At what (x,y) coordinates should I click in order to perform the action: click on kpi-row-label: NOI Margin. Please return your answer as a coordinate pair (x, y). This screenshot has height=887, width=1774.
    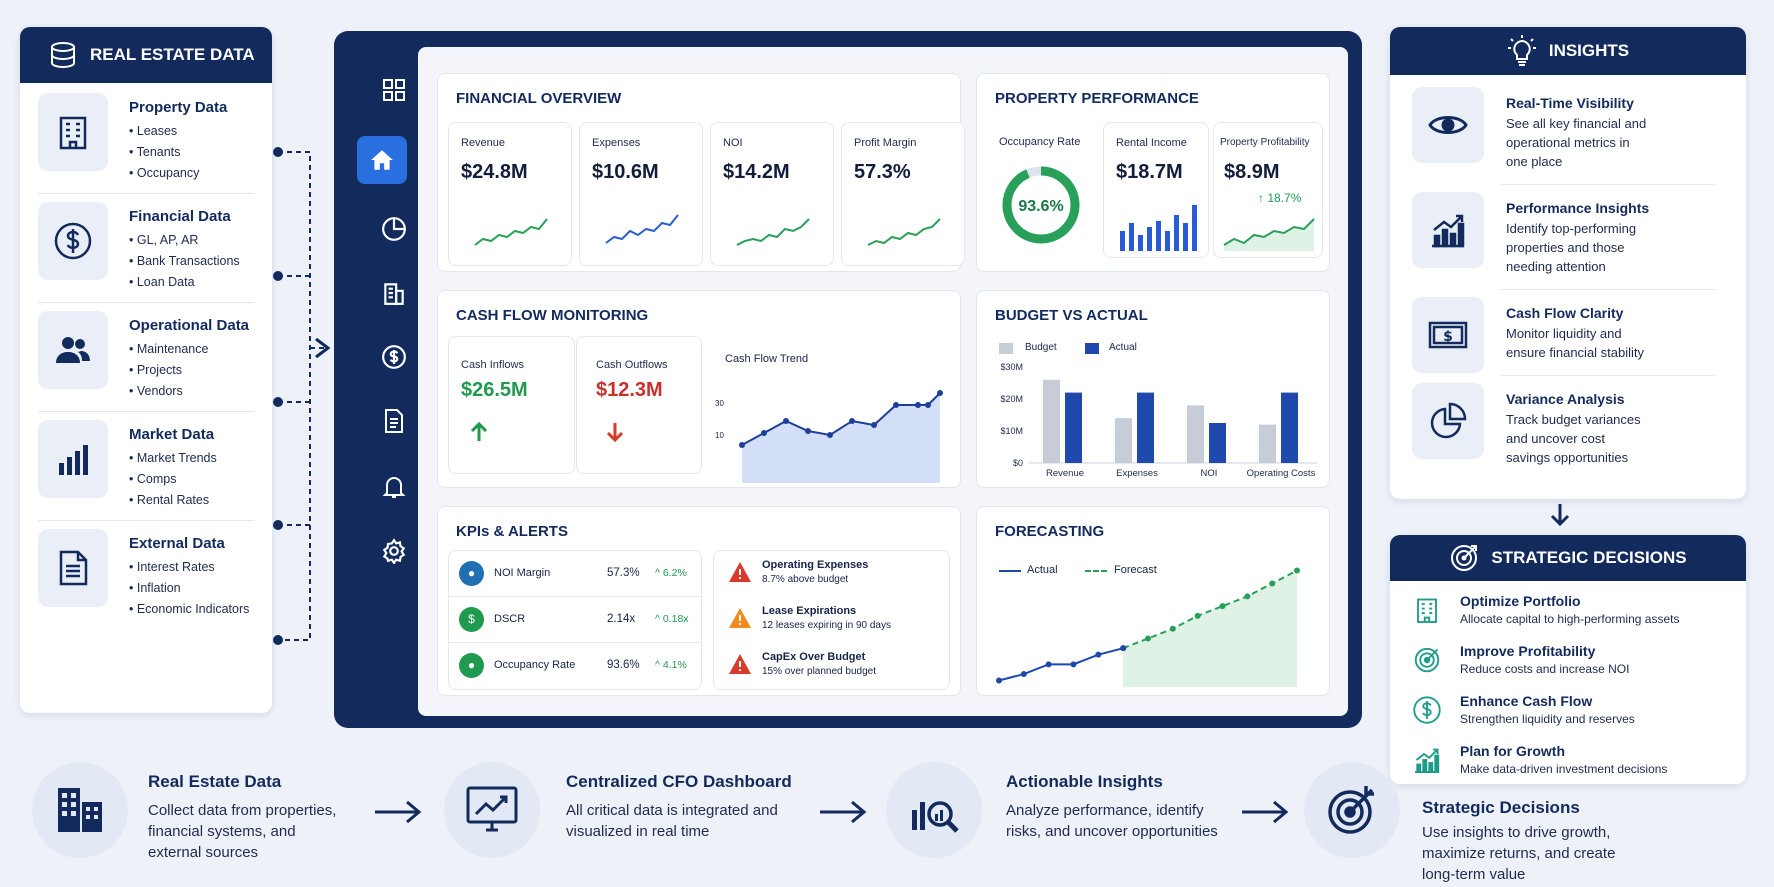
    Looking at the image, I should click on (522, 573).